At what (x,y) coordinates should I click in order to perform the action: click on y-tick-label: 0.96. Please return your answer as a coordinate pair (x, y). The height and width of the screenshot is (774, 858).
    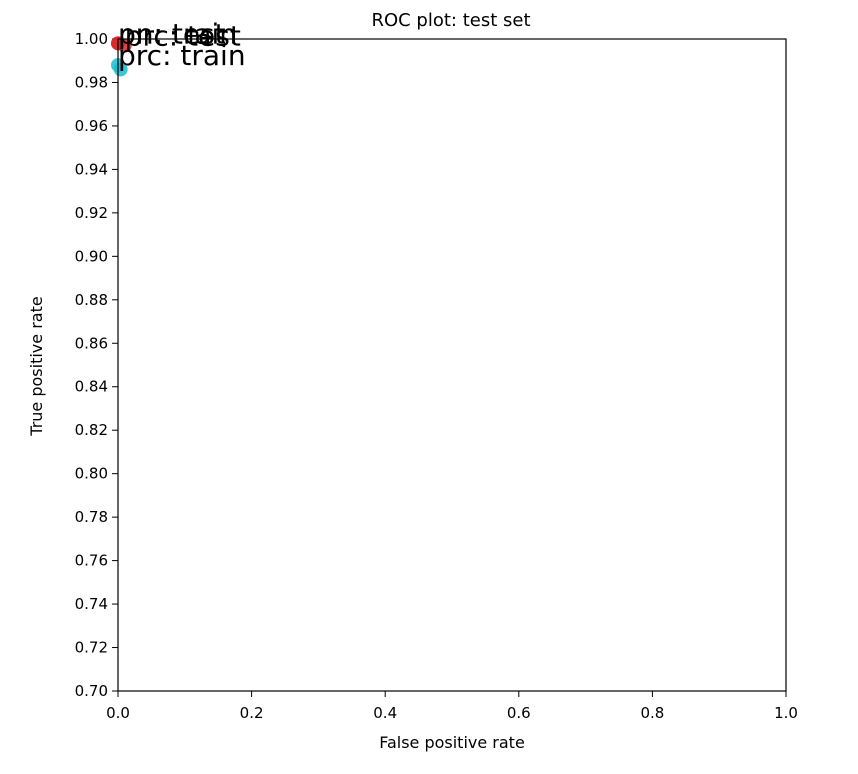
    Looking at the image, I should click on (91, 126).